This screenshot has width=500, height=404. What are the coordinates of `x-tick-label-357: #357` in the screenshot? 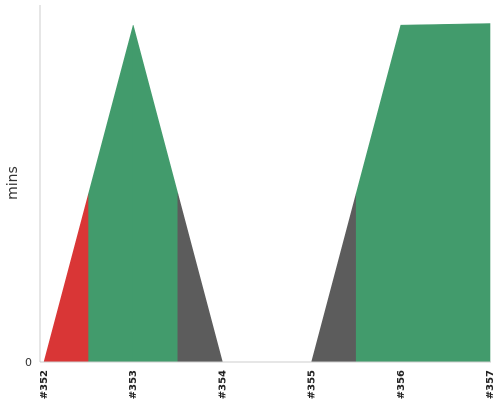 It's located at (490, 384).